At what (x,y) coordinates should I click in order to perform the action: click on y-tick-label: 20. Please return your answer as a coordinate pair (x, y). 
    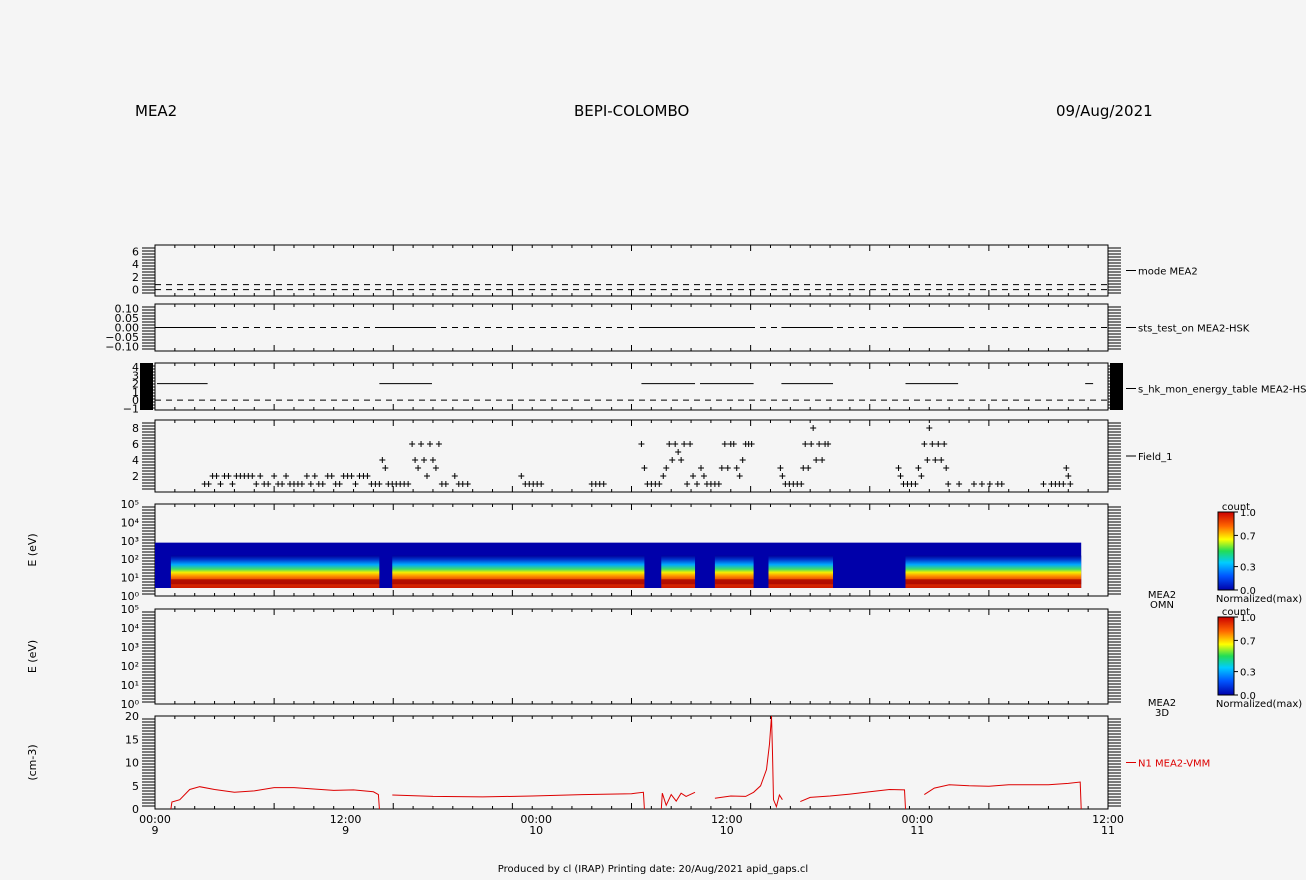
    Looking at the image, I should click on (132, 716).